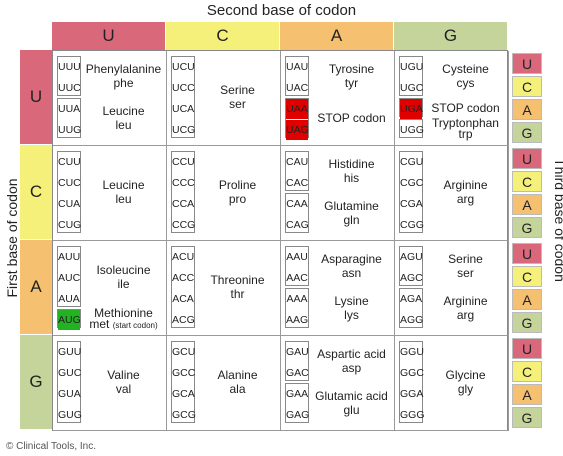 The height and width of the screenshot is (456, 563). What do you see at coordinates (465, 375) in the screenshot?
I see `amino-acid-name: Glycine` at bounding box center [465, 375].